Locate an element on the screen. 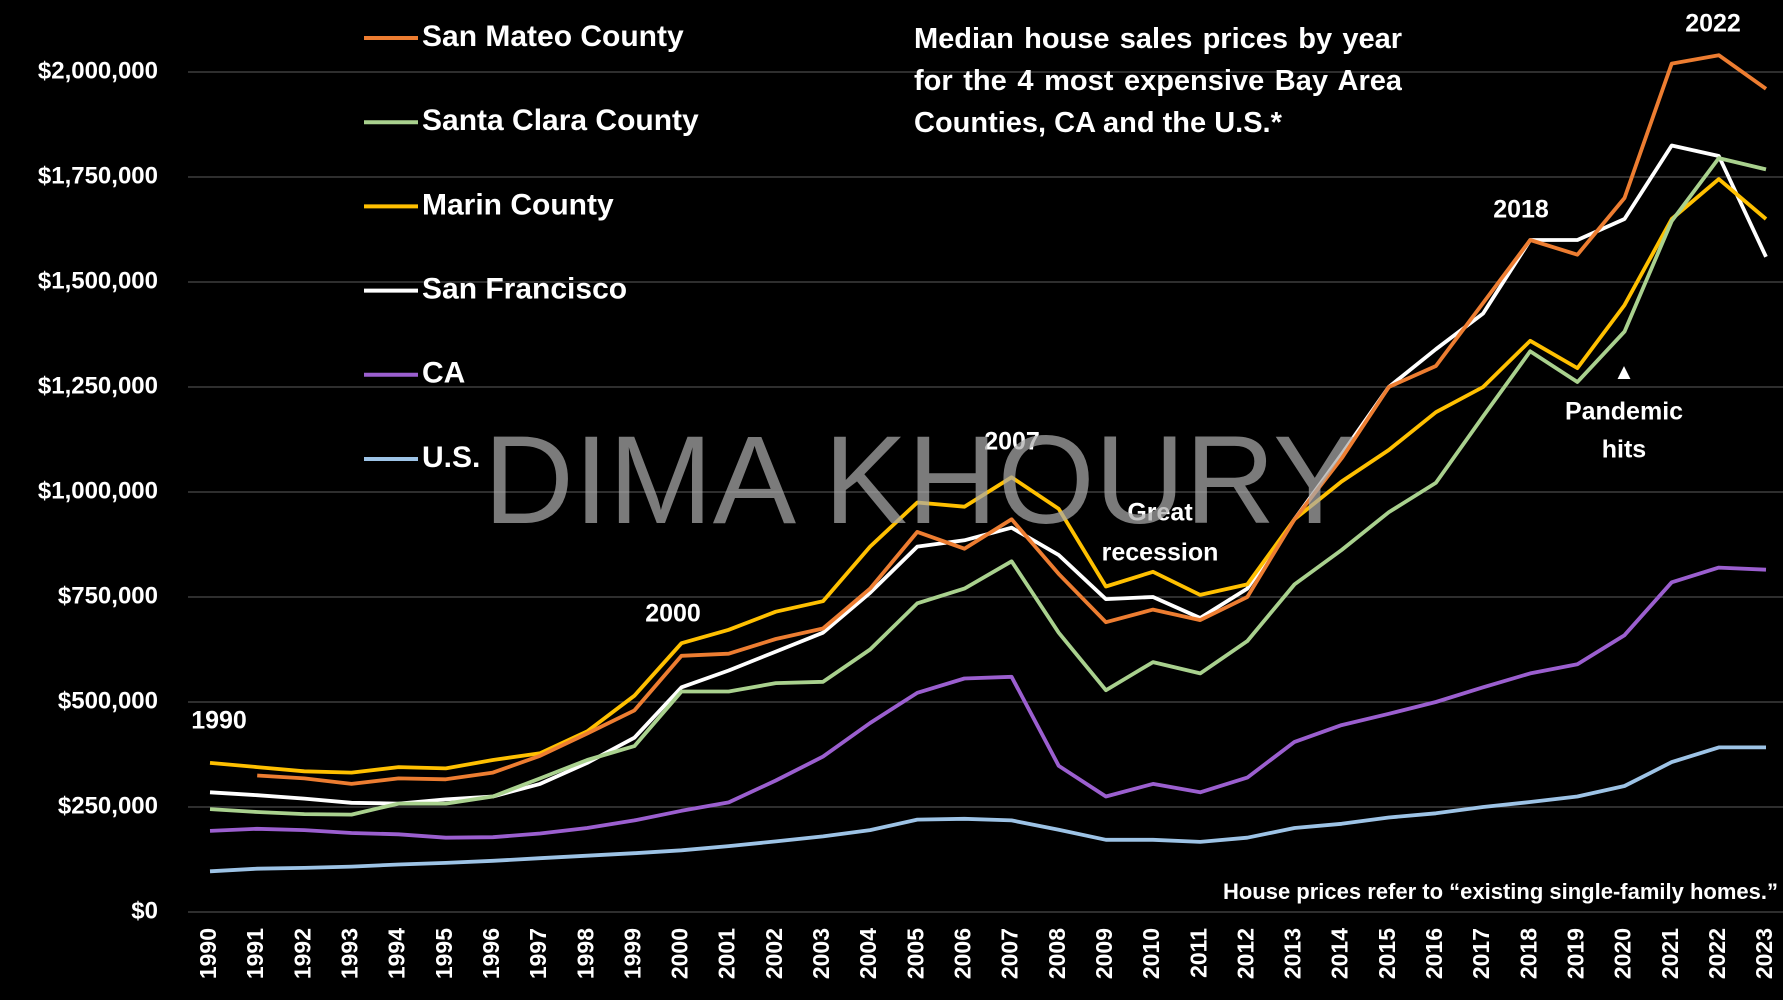  annotation: 2007 is located at coordinates (1012, 442).